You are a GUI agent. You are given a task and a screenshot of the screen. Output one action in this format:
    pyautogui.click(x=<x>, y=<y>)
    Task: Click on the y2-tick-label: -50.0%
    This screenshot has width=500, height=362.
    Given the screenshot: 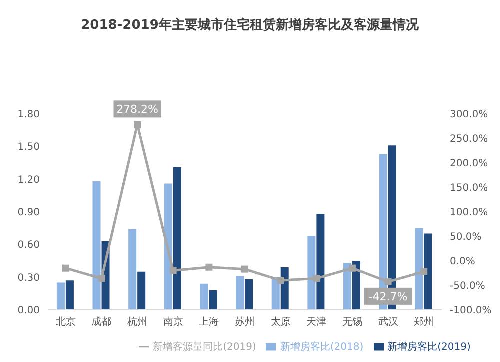 What is the action you would take?
    pyautogui.click(x=468, y=286)
    